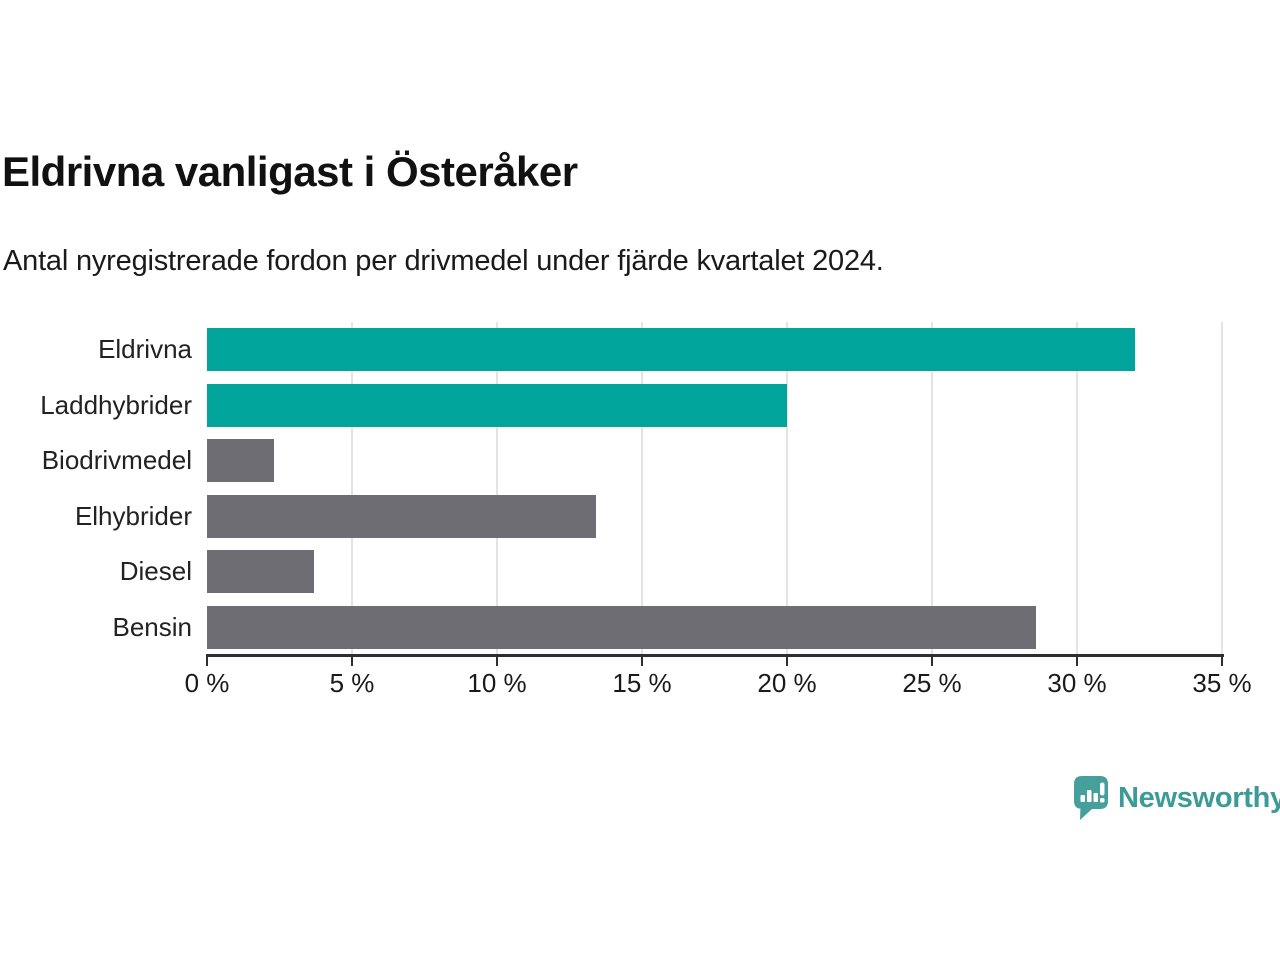 The height and width of the screenshot is (960, 1280). What do you see at coordinates (152, 626) in the screenshot?
I see `category-label-bensin: Bensin` at bounding box center [152, 626].